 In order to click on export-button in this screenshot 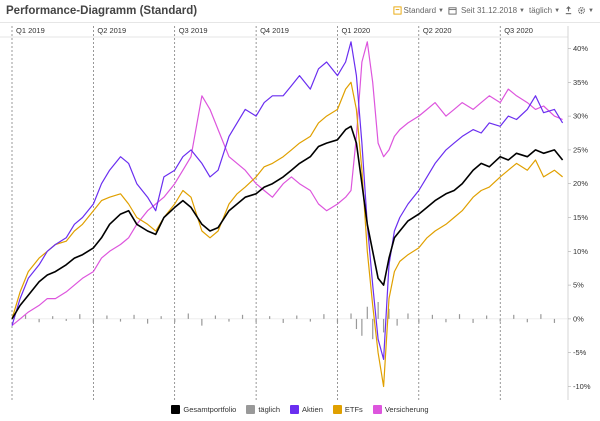, I will do `click(568, 10)`.